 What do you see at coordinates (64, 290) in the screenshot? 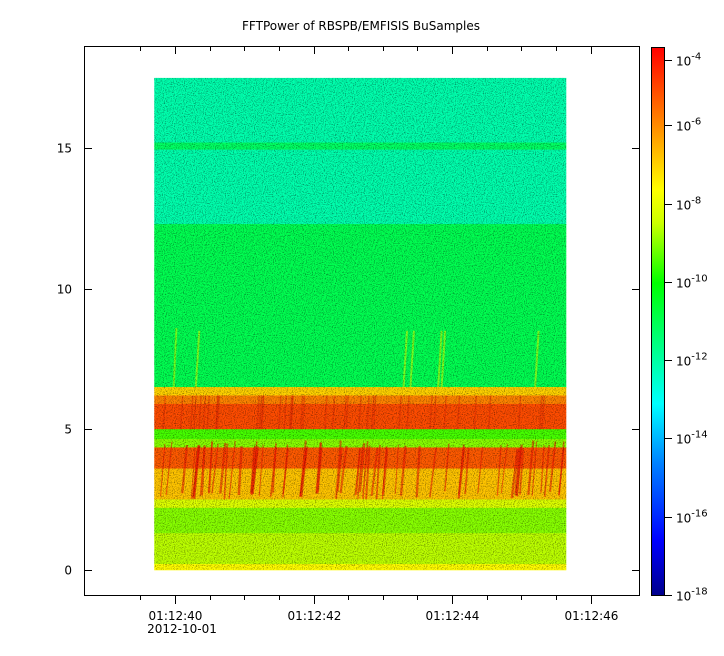
I see `y-tick-label: 10` at bounding box center [64, 290].